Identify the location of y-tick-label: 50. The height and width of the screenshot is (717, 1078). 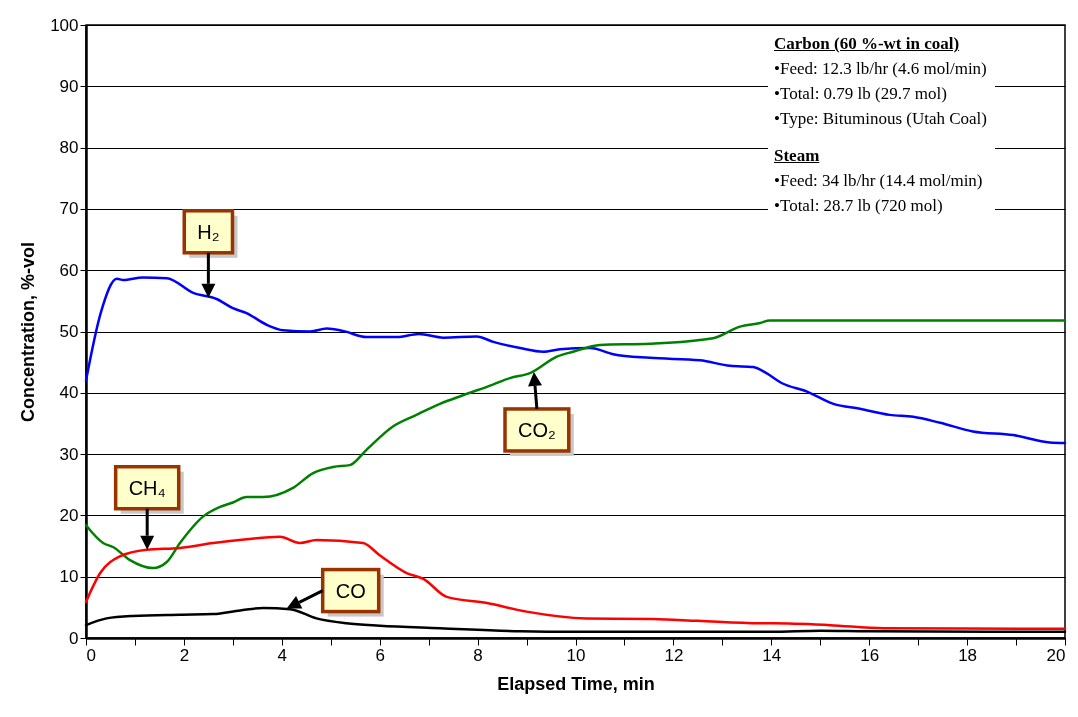
(69, 331).